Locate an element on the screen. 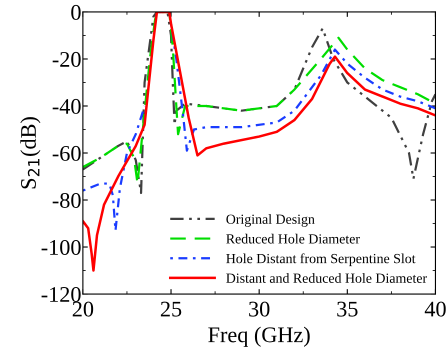 The width and height of the screenshot is (448, 363). x-tick-label: 30 is located at coordinates (259, 309).